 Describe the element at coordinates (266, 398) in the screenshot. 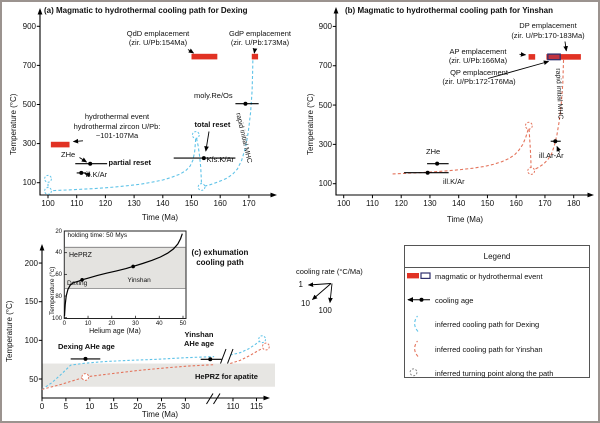

I see `panel-c-x-axis-arrow` at that location.